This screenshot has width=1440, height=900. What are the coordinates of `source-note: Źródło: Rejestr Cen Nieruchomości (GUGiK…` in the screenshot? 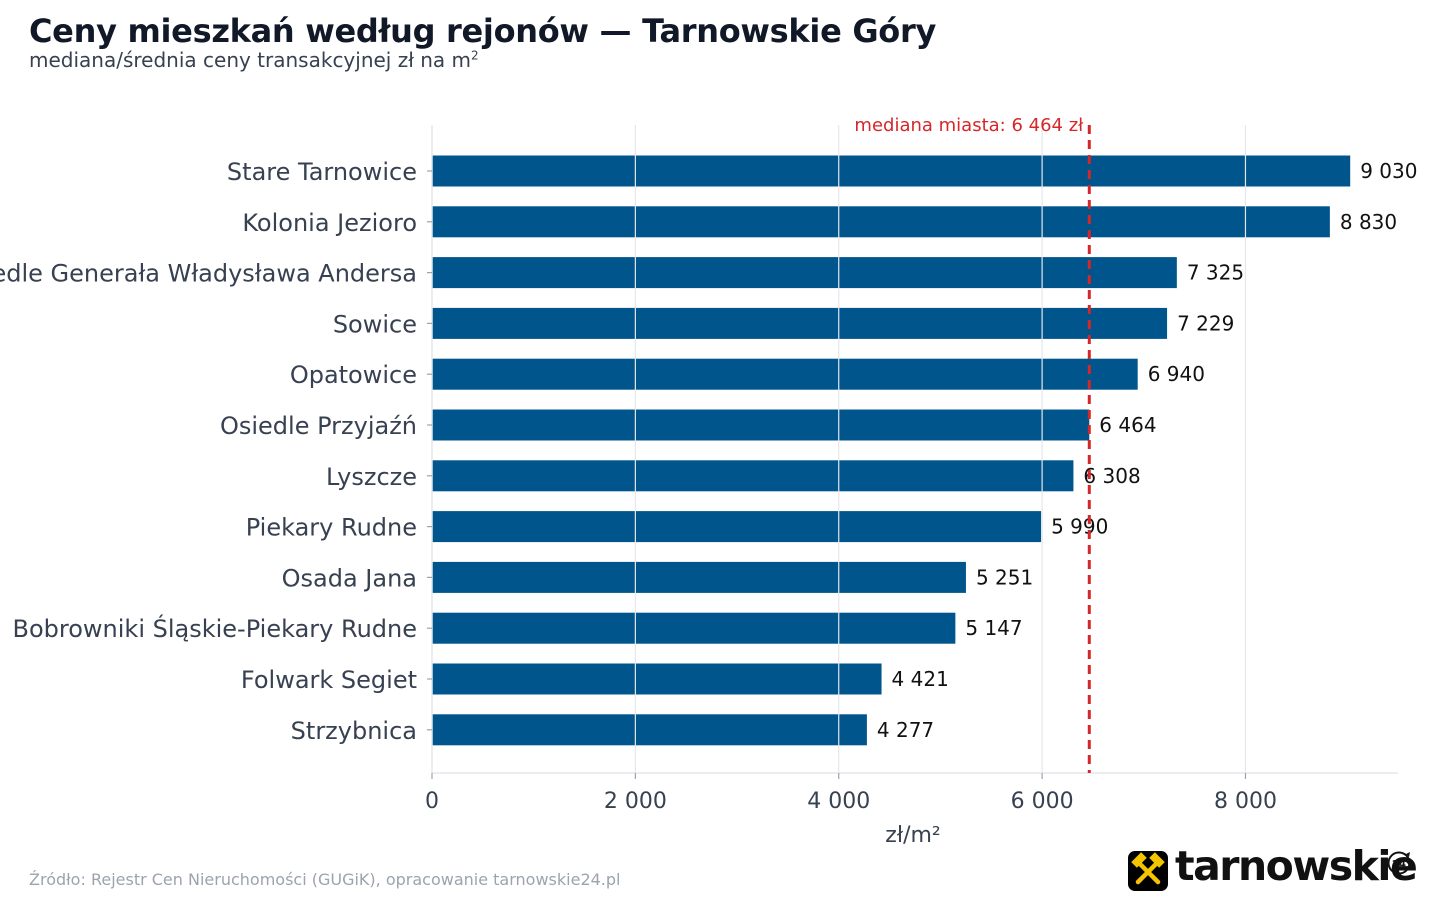 It's located at (325, 879).